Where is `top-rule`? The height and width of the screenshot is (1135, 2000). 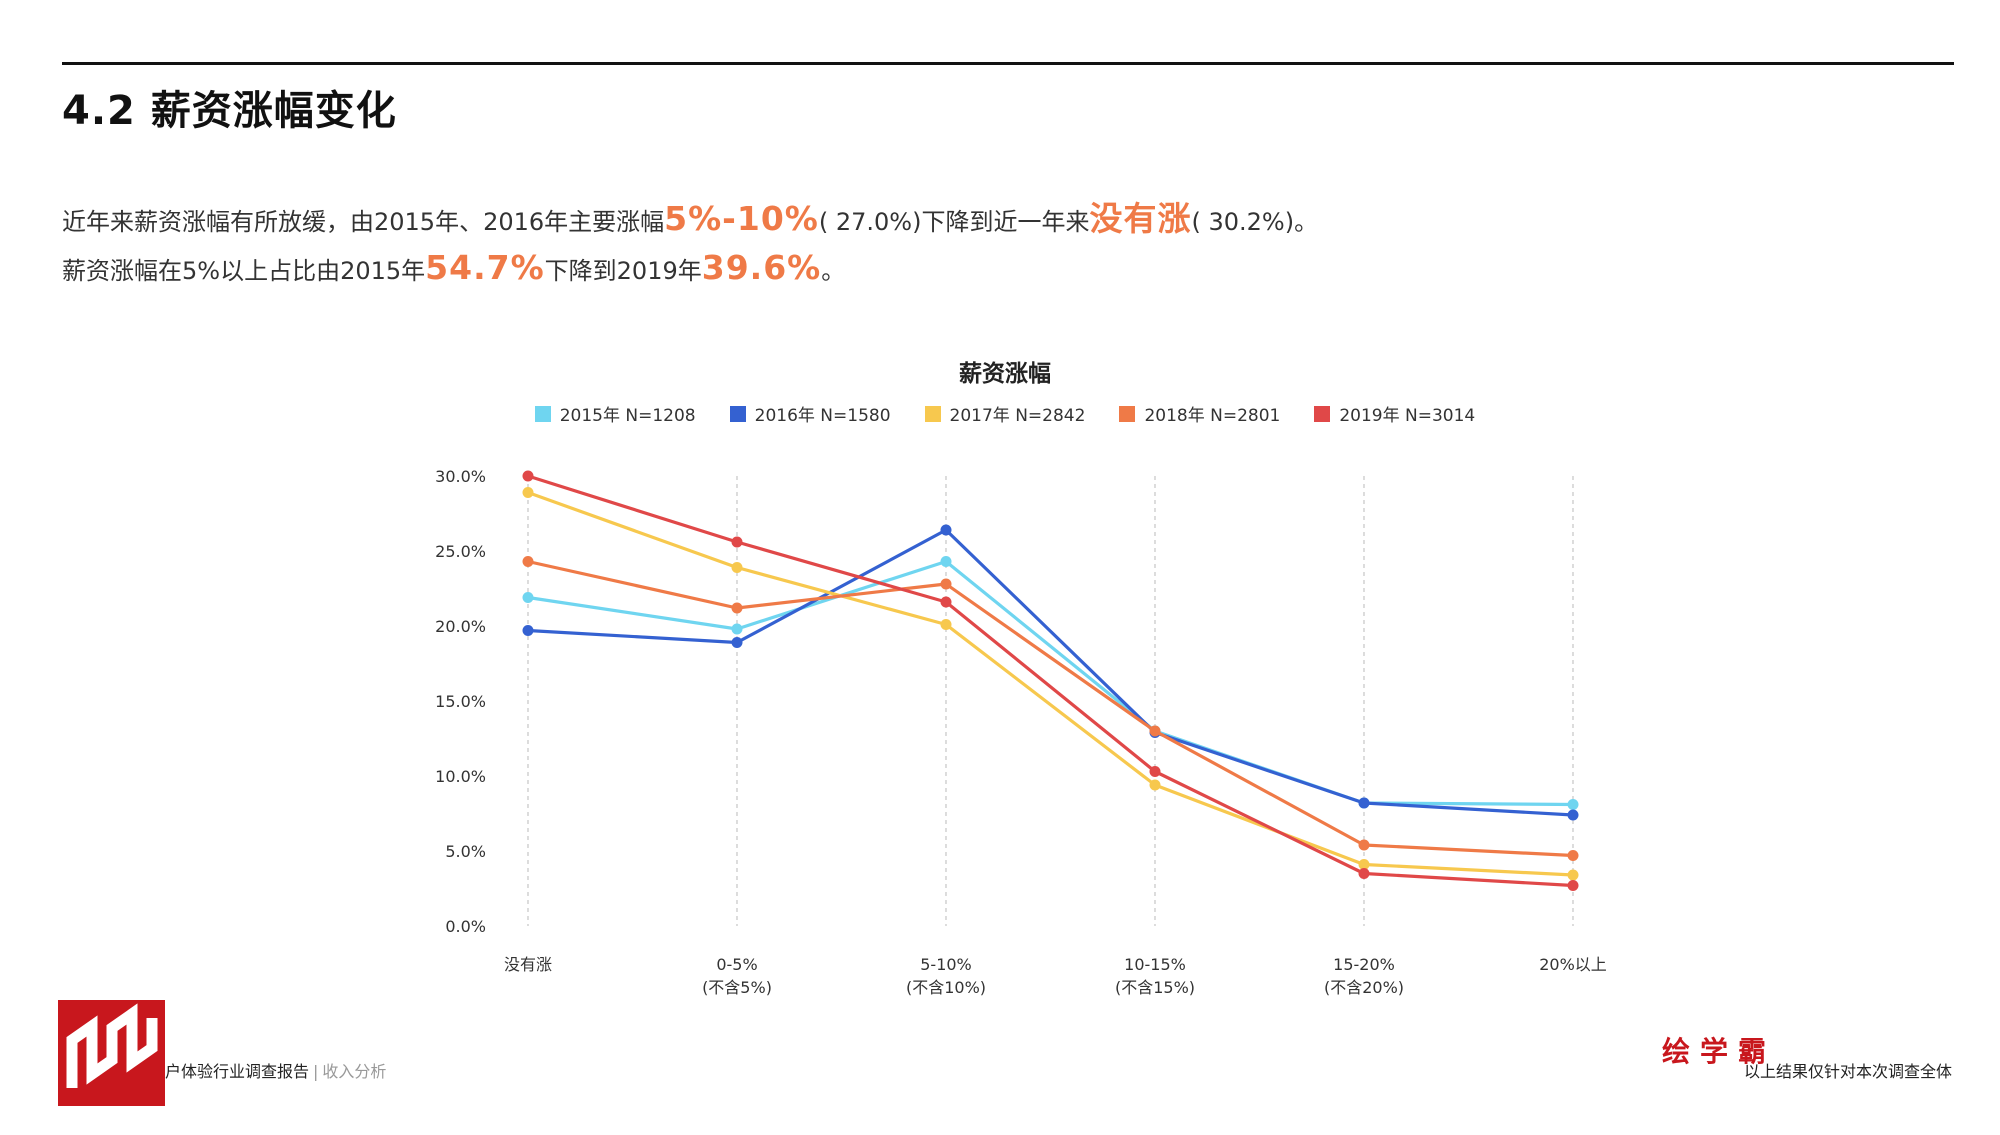 top-rule is located at coordinates (1008, 63).